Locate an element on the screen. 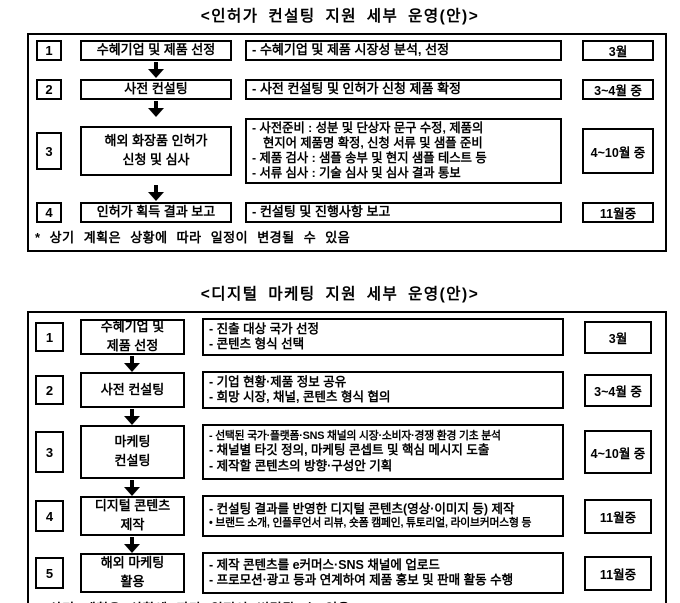 This screenshot has height=603, width=680. step-detail-box: - 사전 컨설팅 및 인허가 신청 제품 확정 is located at coordinates (403, 89).